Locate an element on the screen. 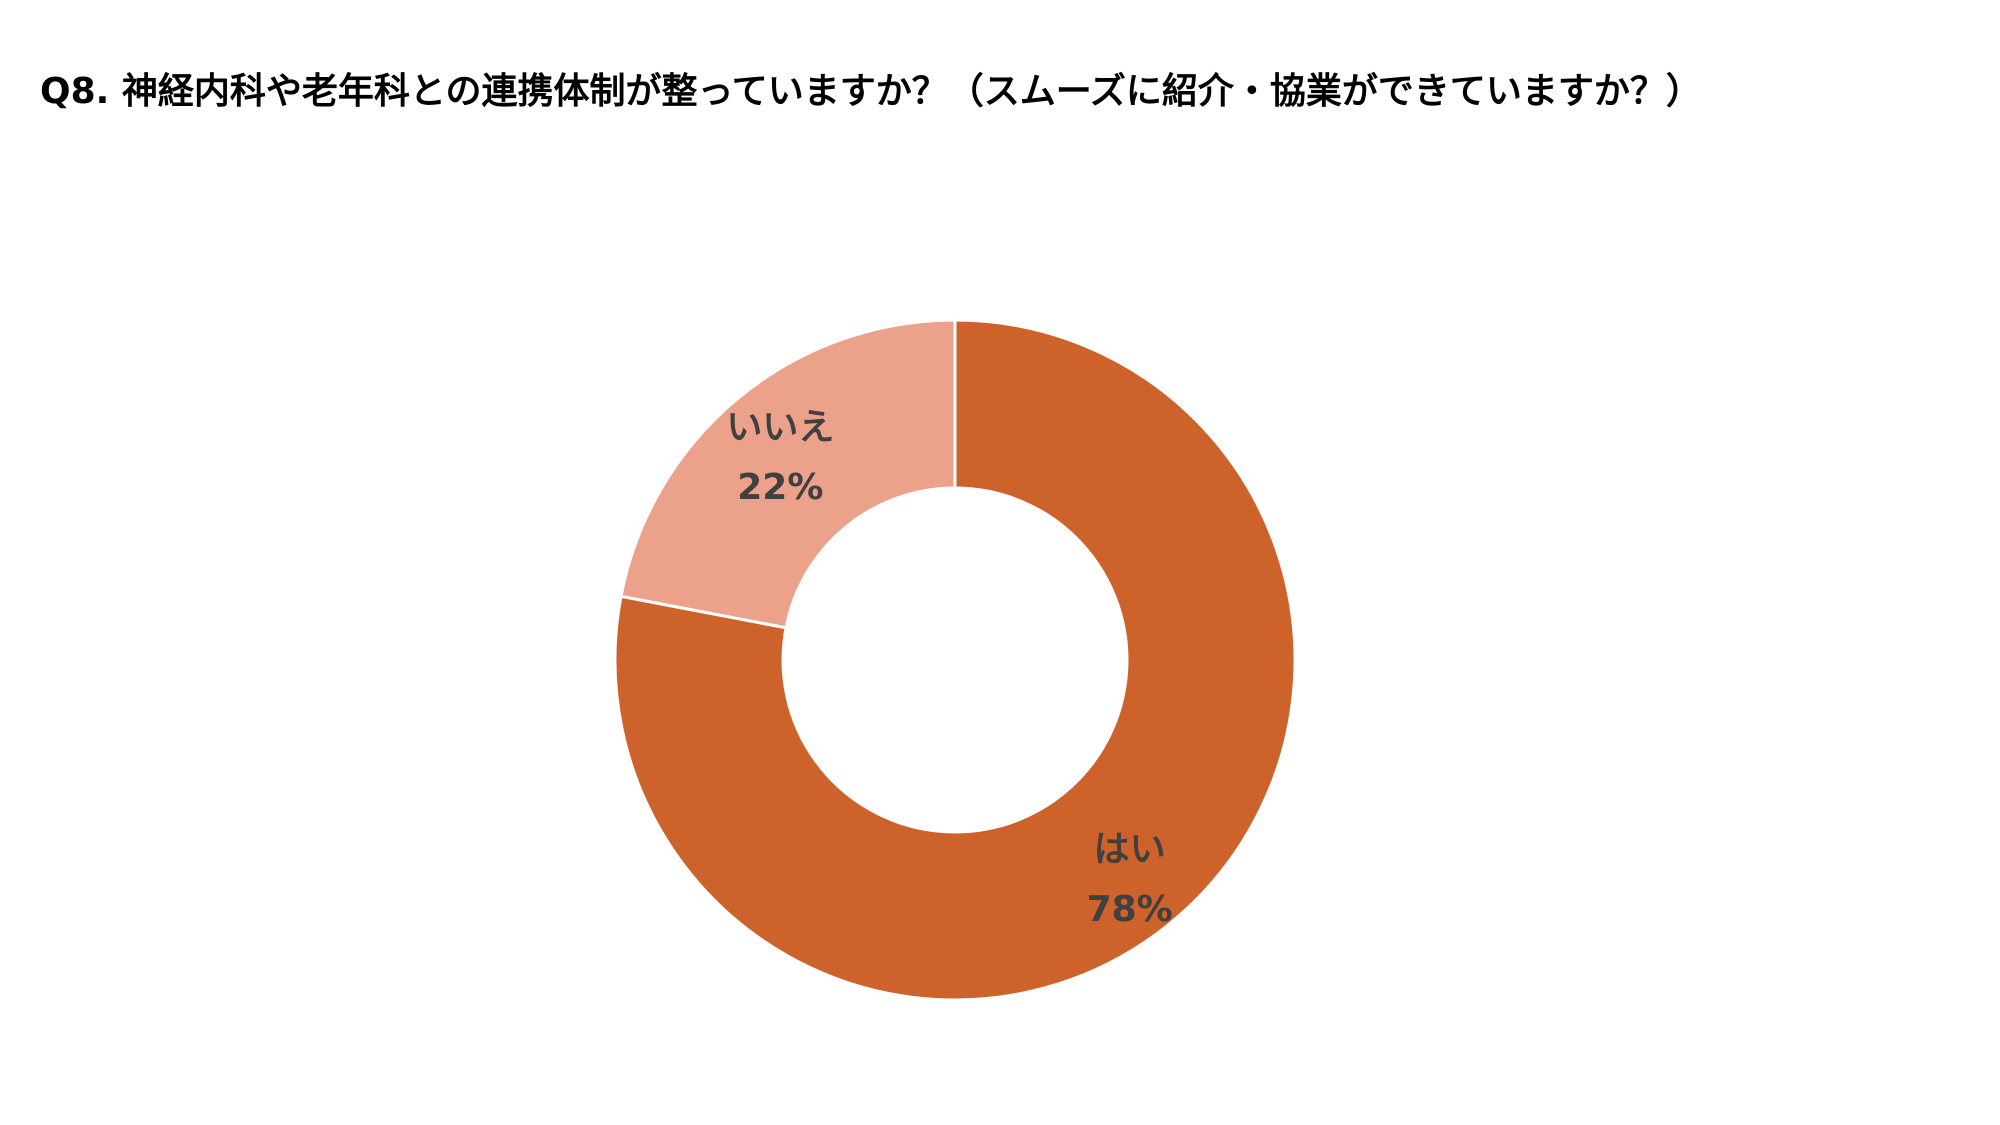  slice-label-1: いいえ is located at coordinates (780, 427).